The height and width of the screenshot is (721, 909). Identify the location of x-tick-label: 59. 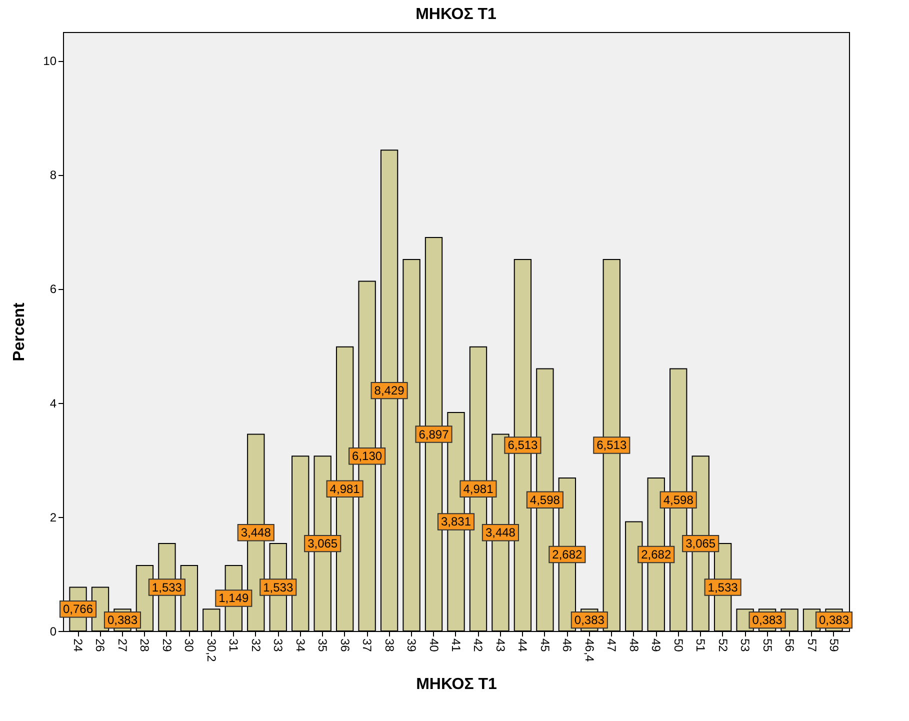
(833, 645).